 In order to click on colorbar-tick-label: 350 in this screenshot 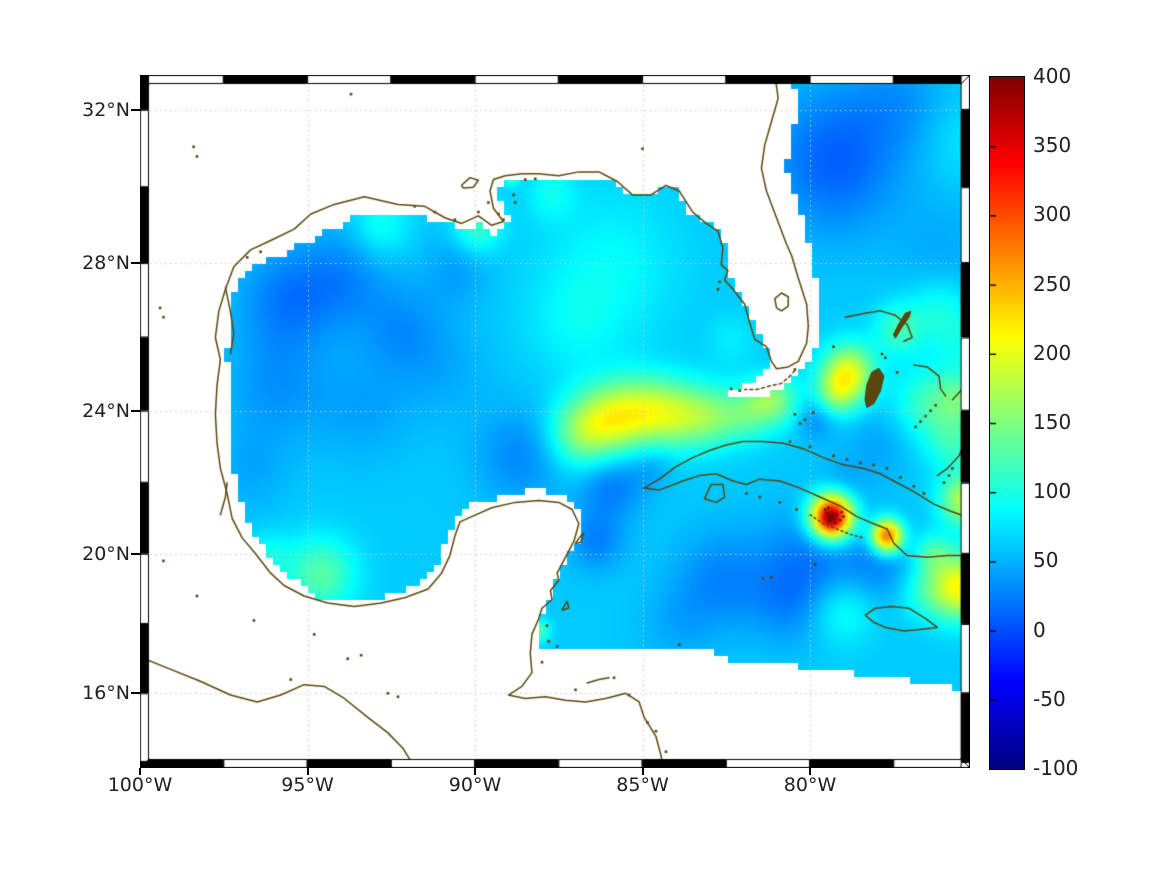, I will do `click(1052, 145)`.